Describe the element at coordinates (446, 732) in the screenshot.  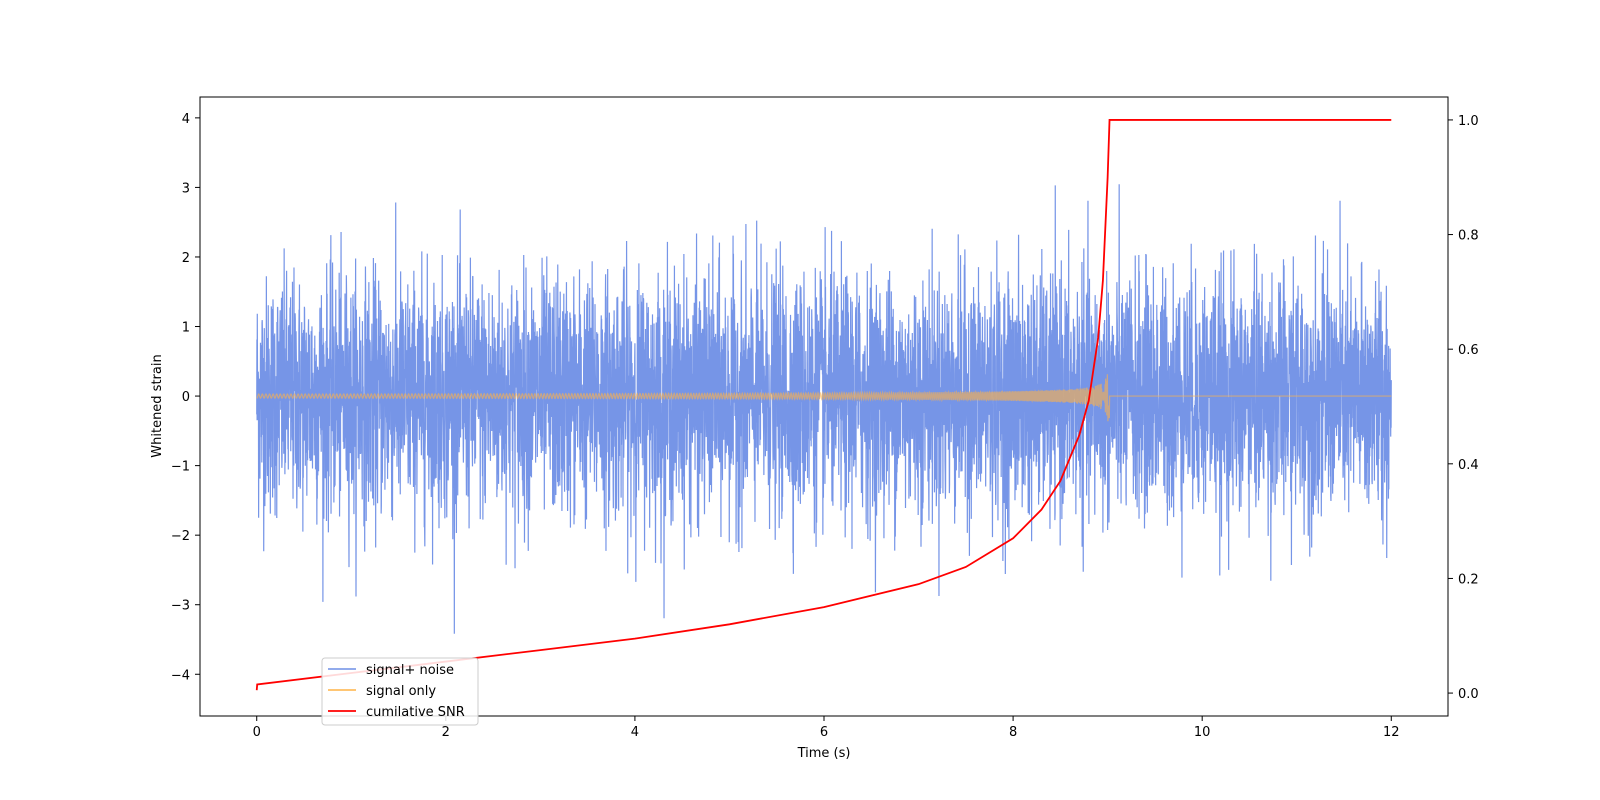
I see `x-tick-label: 2` at that location.